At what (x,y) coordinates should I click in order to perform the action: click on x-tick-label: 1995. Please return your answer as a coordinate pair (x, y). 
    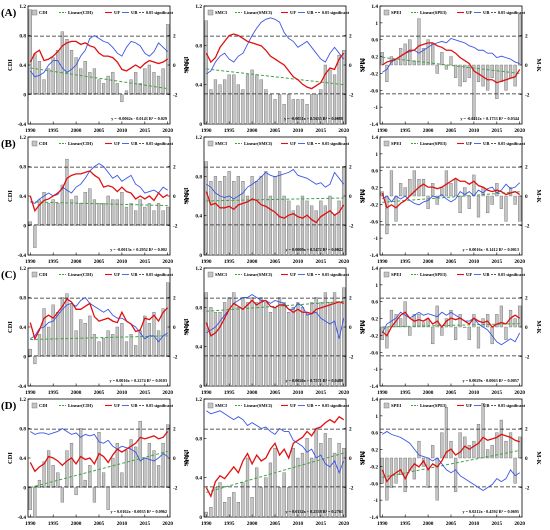
    Looking at the image, I should click on (53, 262).